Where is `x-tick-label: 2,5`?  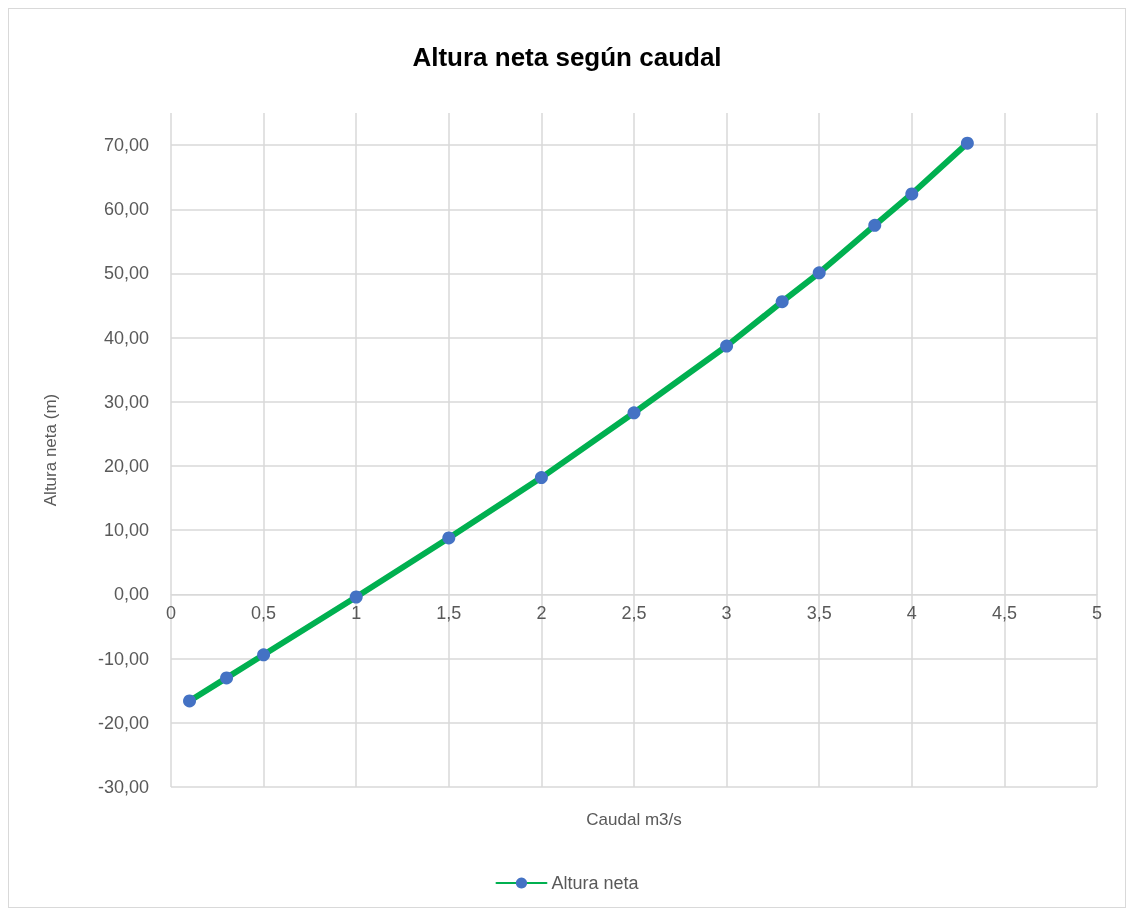 x-tick-label: 2,5 is located at coordinates (634, 613).